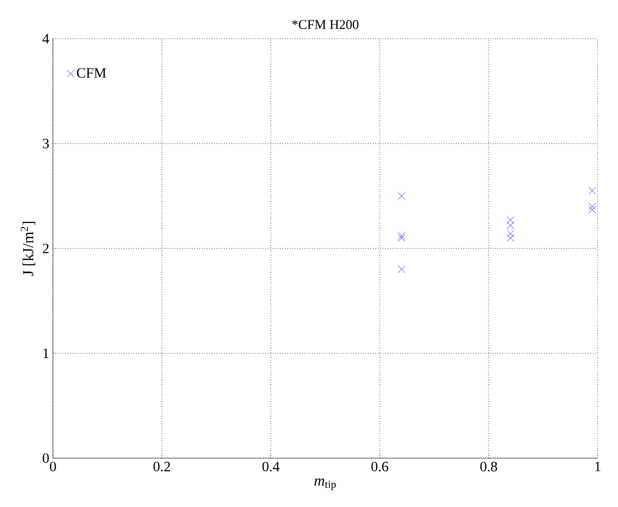  What do you see at coordinates (28, 249) in the screenshot?
I see `y-axis-title: J [kJ/m$^{2}$]` at bounding box center [28, 249].